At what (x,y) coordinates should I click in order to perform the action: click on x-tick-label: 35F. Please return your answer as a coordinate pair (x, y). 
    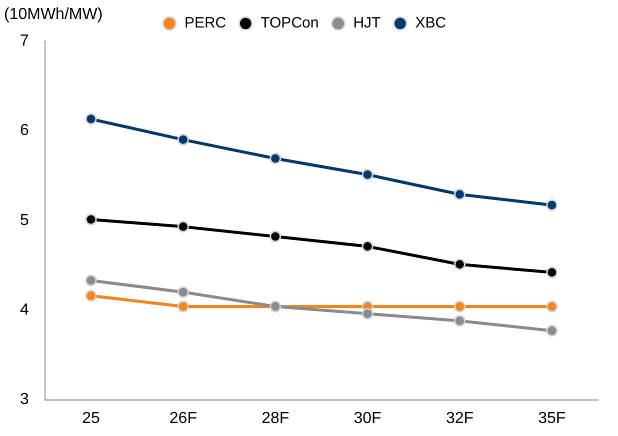
    Looking at the image, I should click on (552, 418).